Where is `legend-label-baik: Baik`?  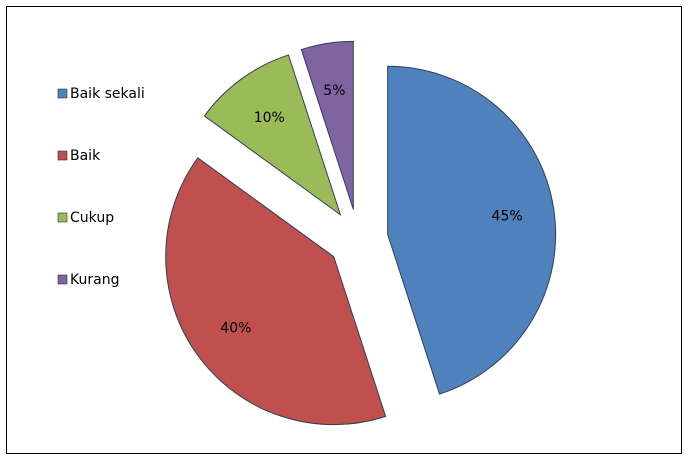 legend-label-baik: Baik is located at coordinates (85, 156).